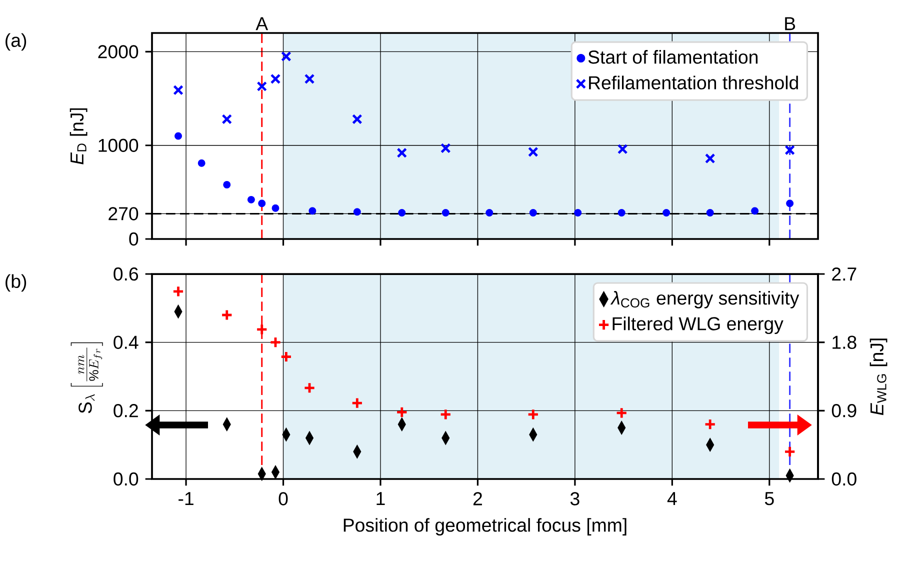 The image size is (917, 569). What do you see at coordinates (16, 42) in the screenshot?
I see `text: (a)` at bounding box center [16, 42].